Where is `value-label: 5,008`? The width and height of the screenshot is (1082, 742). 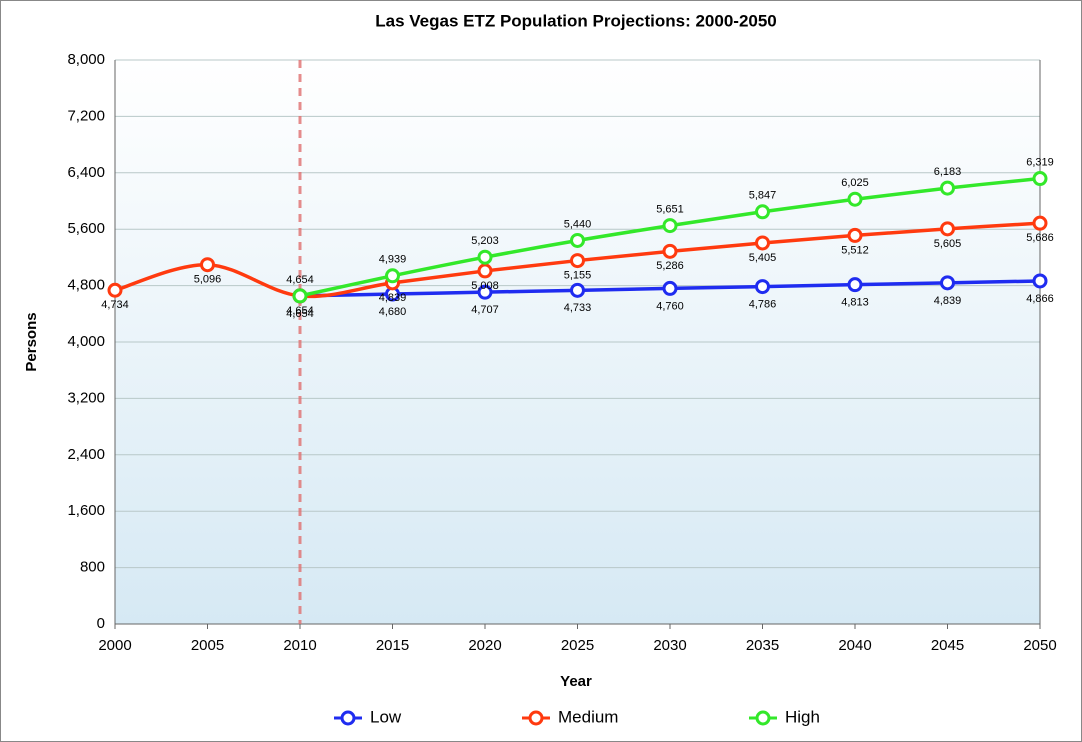
value-label: 5,008 is located at coordinates (485, 286).